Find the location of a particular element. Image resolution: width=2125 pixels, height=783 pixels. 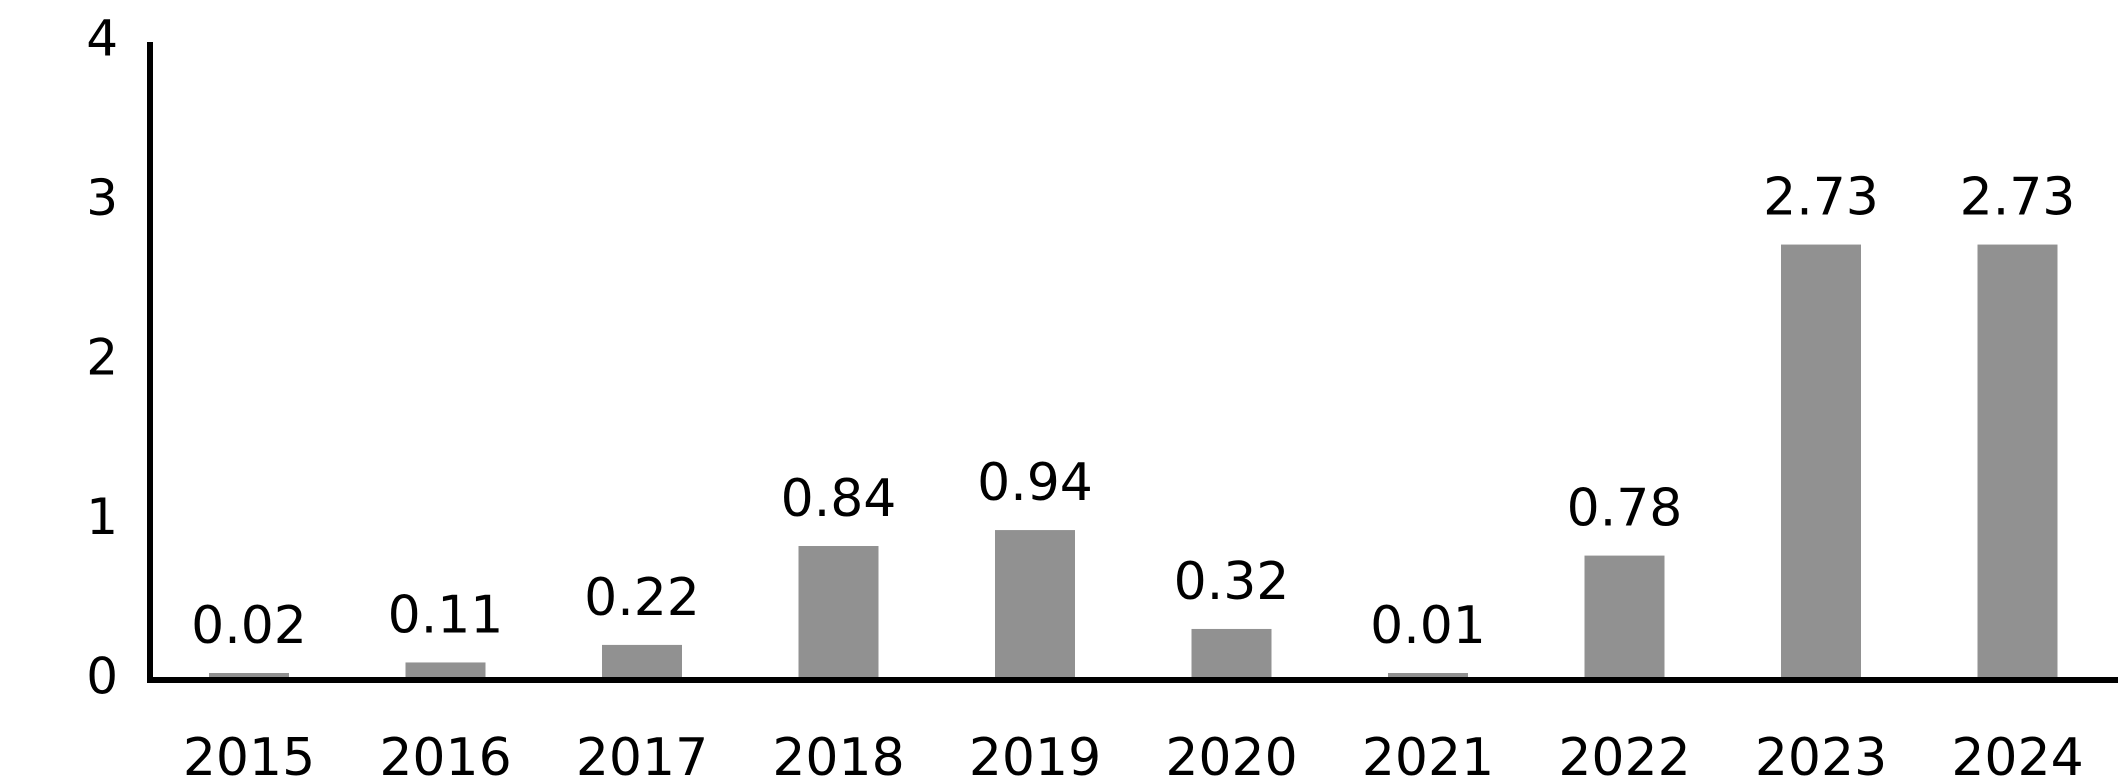

bar-value-label: 0.11 is located at coordinates (446, 615).